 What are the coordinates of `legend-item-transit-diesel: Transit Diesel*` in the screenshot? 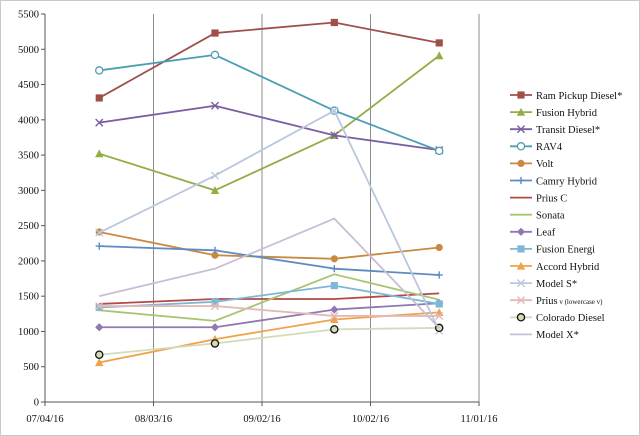 It's located at (555, 130).